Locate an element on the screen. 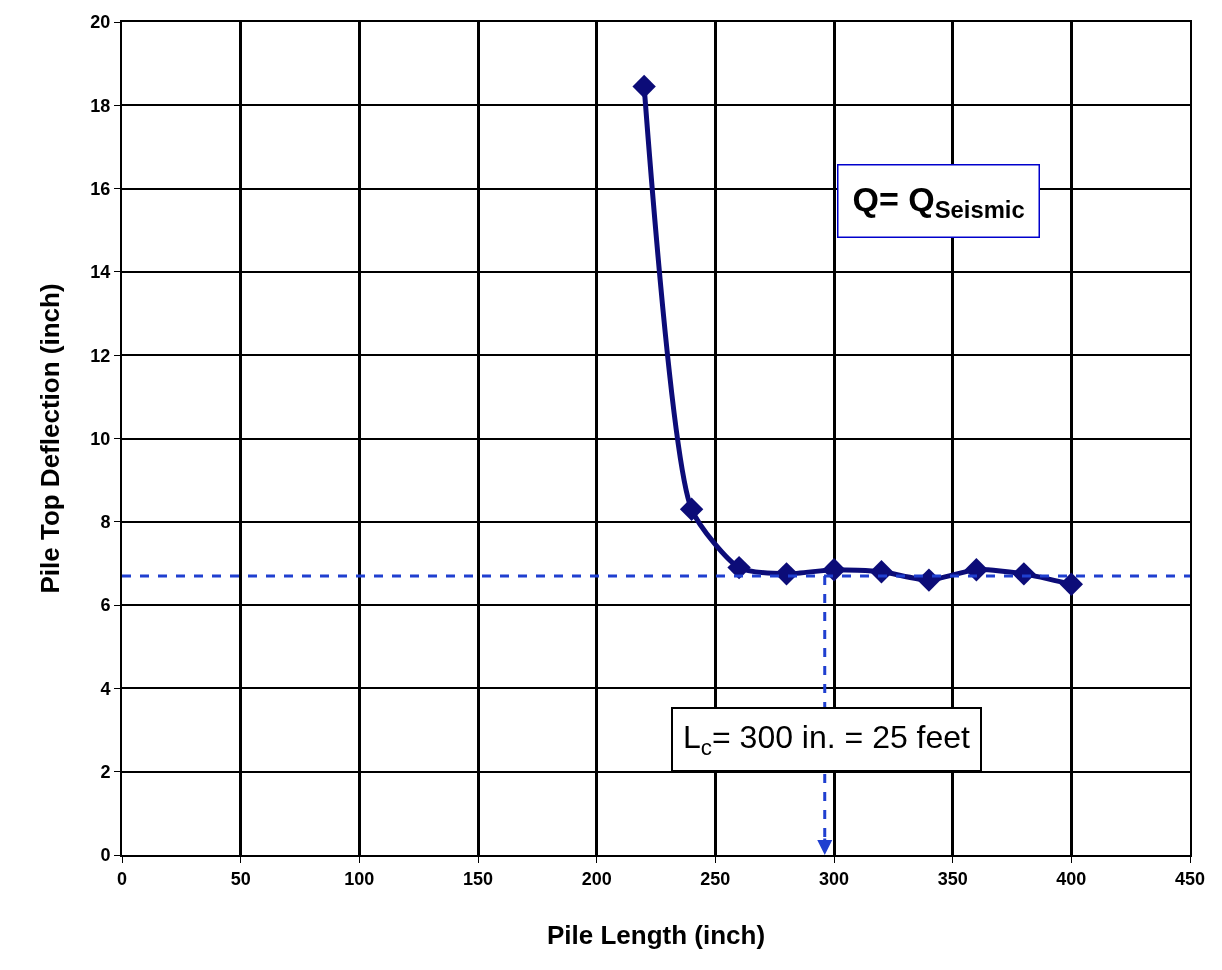 The width and height of the screenshot is (1222, 970). x-tick-label: 350 is located at coordinates (952, 878).